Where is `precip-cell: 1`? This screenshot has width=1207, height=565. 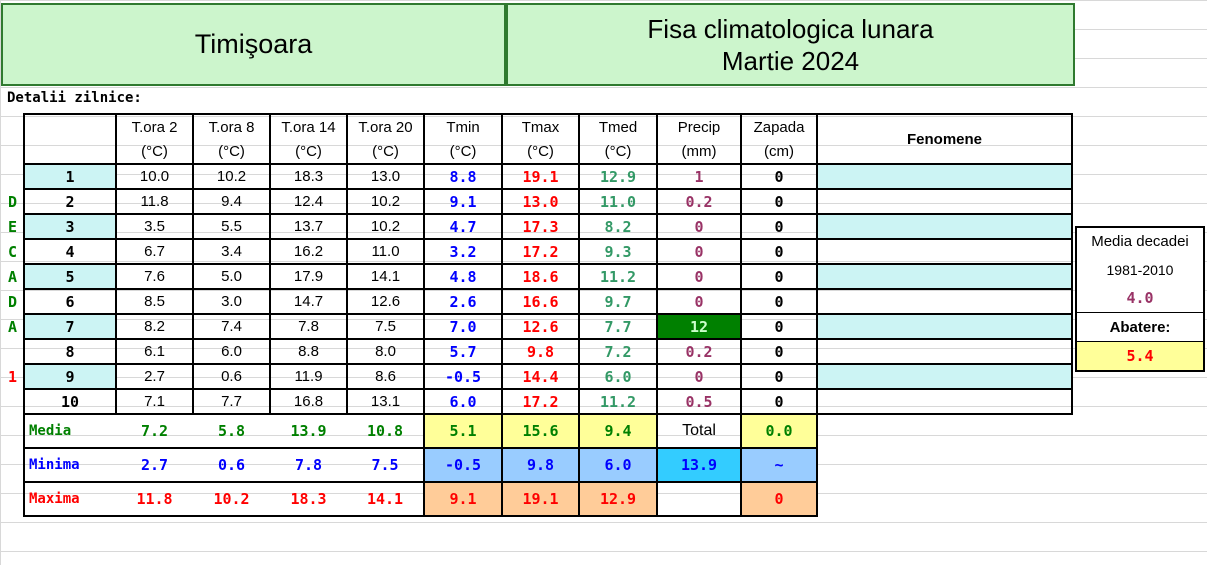 precip-cell: 1 is located at coordinates (699, 176).